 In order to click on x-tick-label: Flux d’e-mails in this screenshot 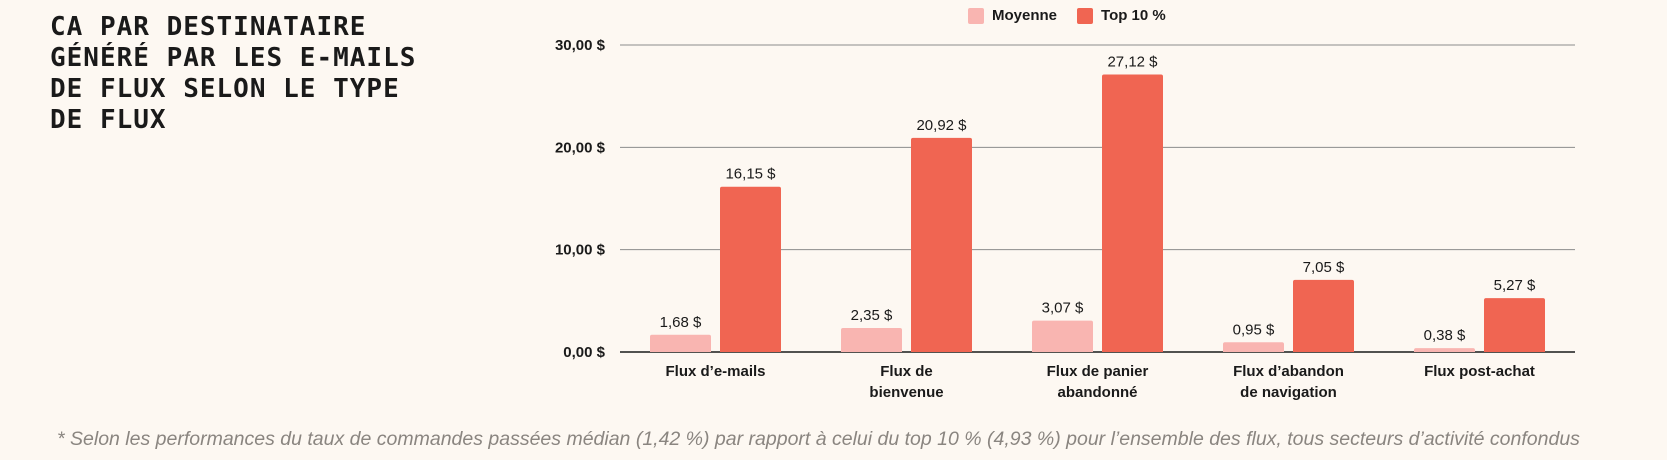, I will do `click(715, 371)`.